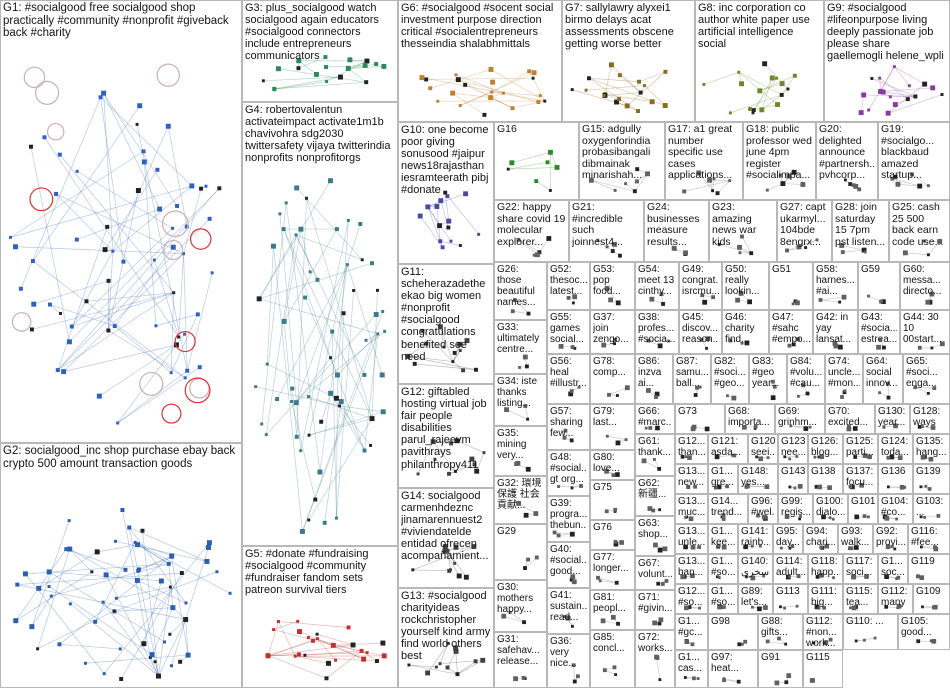 This screenshot has height=688, width=950. Describe the element at coordinates (749, 88) in the screenshot. I see `group-network-g8` at that location.